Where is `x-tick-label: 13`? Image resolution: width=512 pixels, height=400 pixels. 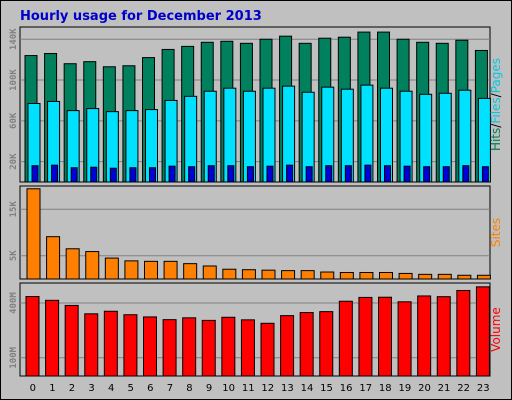
x-tick-label: 13 is located at coordinates (287, 388).